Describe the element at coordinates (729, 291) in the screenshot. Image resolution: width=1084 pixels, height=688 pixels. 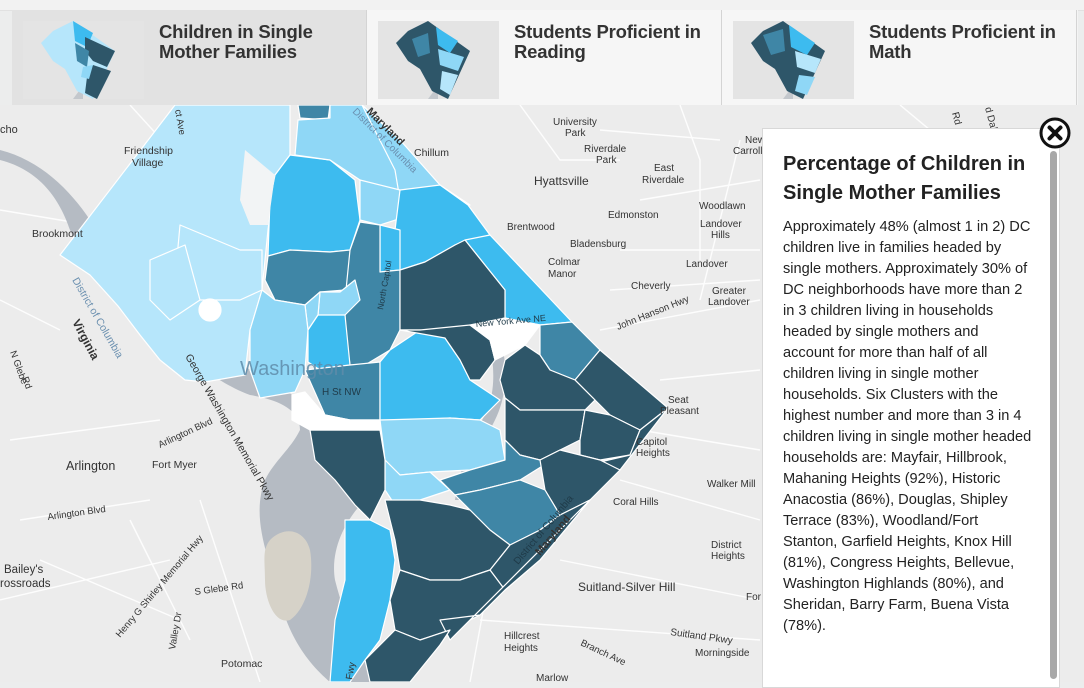
I see `map-label: Greater` at that location.